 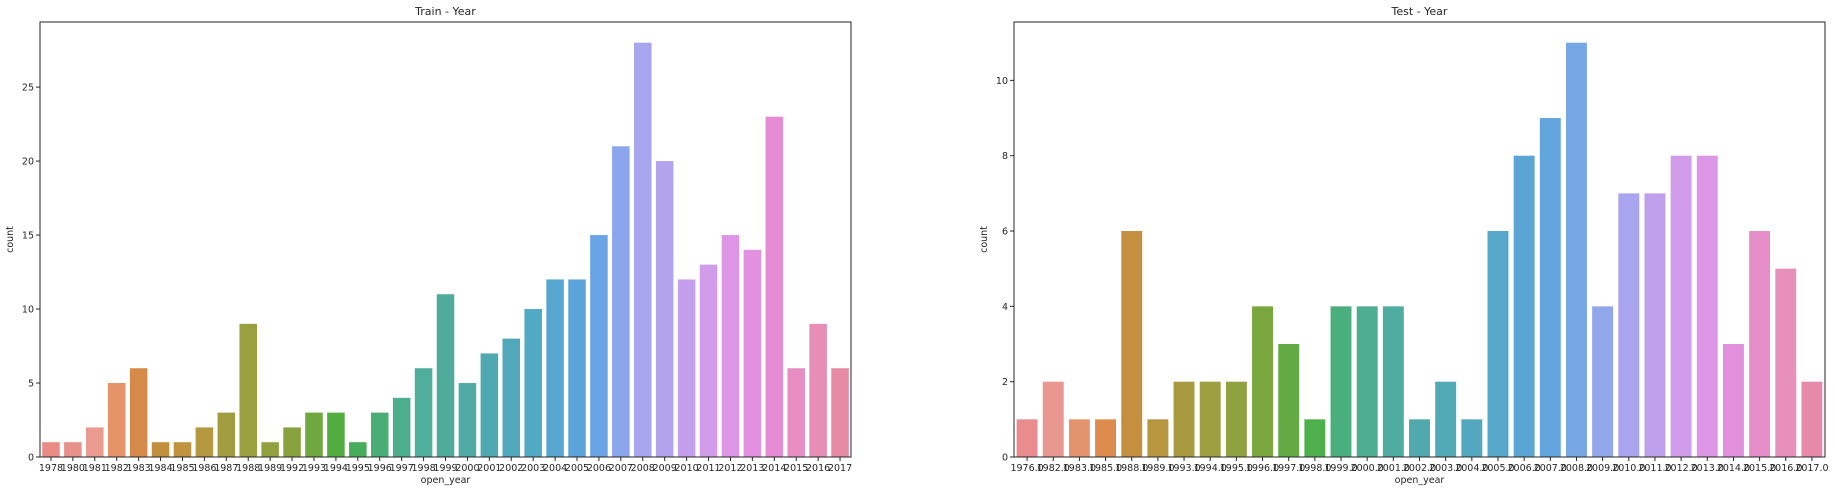 I want to click on x-tick-label: 2002, so click(x=511, y=468).